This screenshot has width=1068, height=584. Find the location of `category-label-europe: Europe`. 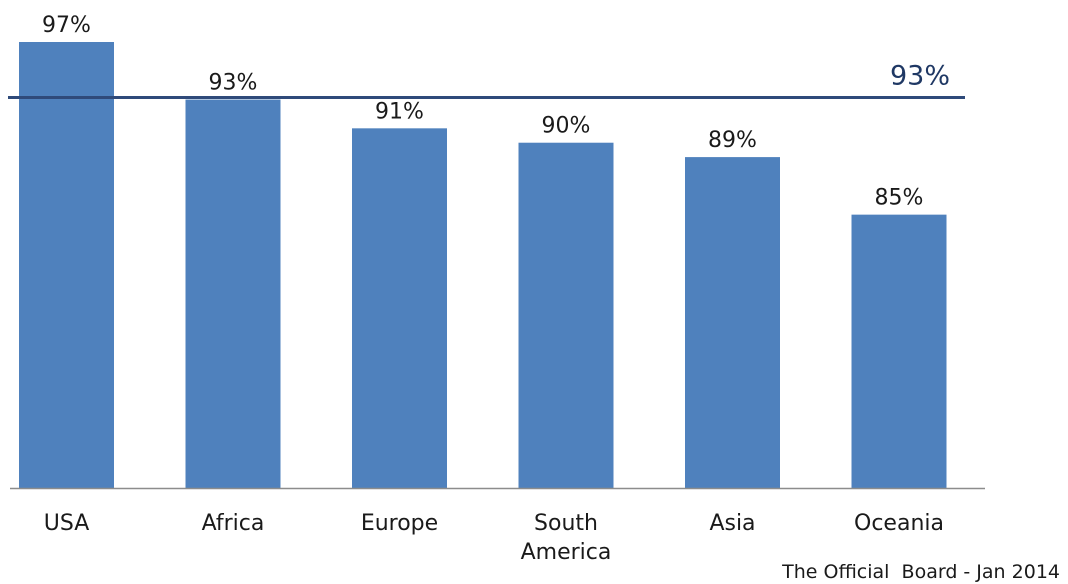

category-label-europe: Europe is located at coordinates (399, 523).